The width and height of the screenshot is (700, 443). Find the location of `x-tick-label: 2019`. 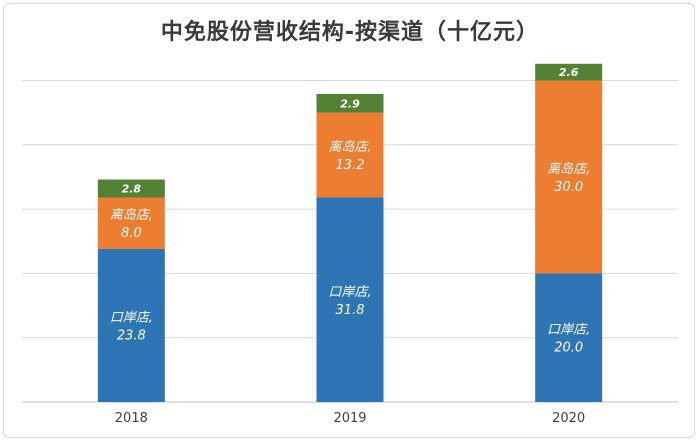

x-tick-label: 2019 is located at coordinates (349, 418).